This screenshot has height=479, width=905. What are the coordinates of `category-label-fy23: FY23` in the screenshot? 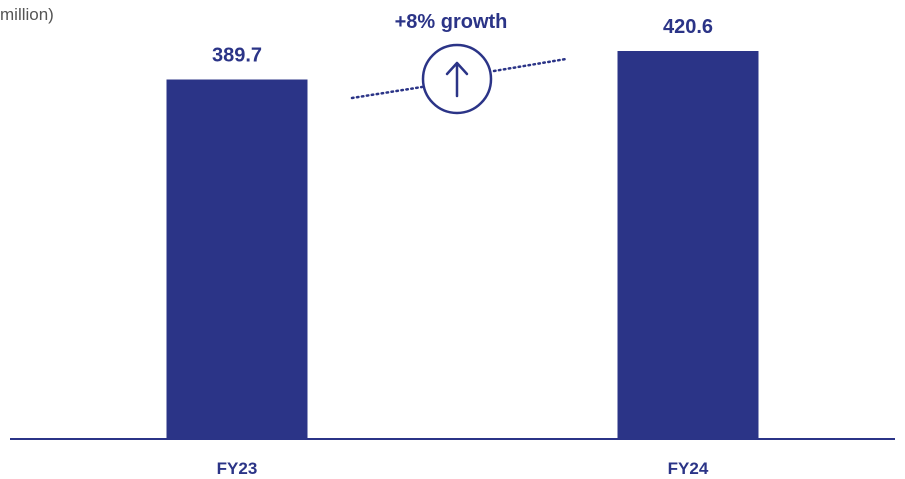 It's located at (237, 468).